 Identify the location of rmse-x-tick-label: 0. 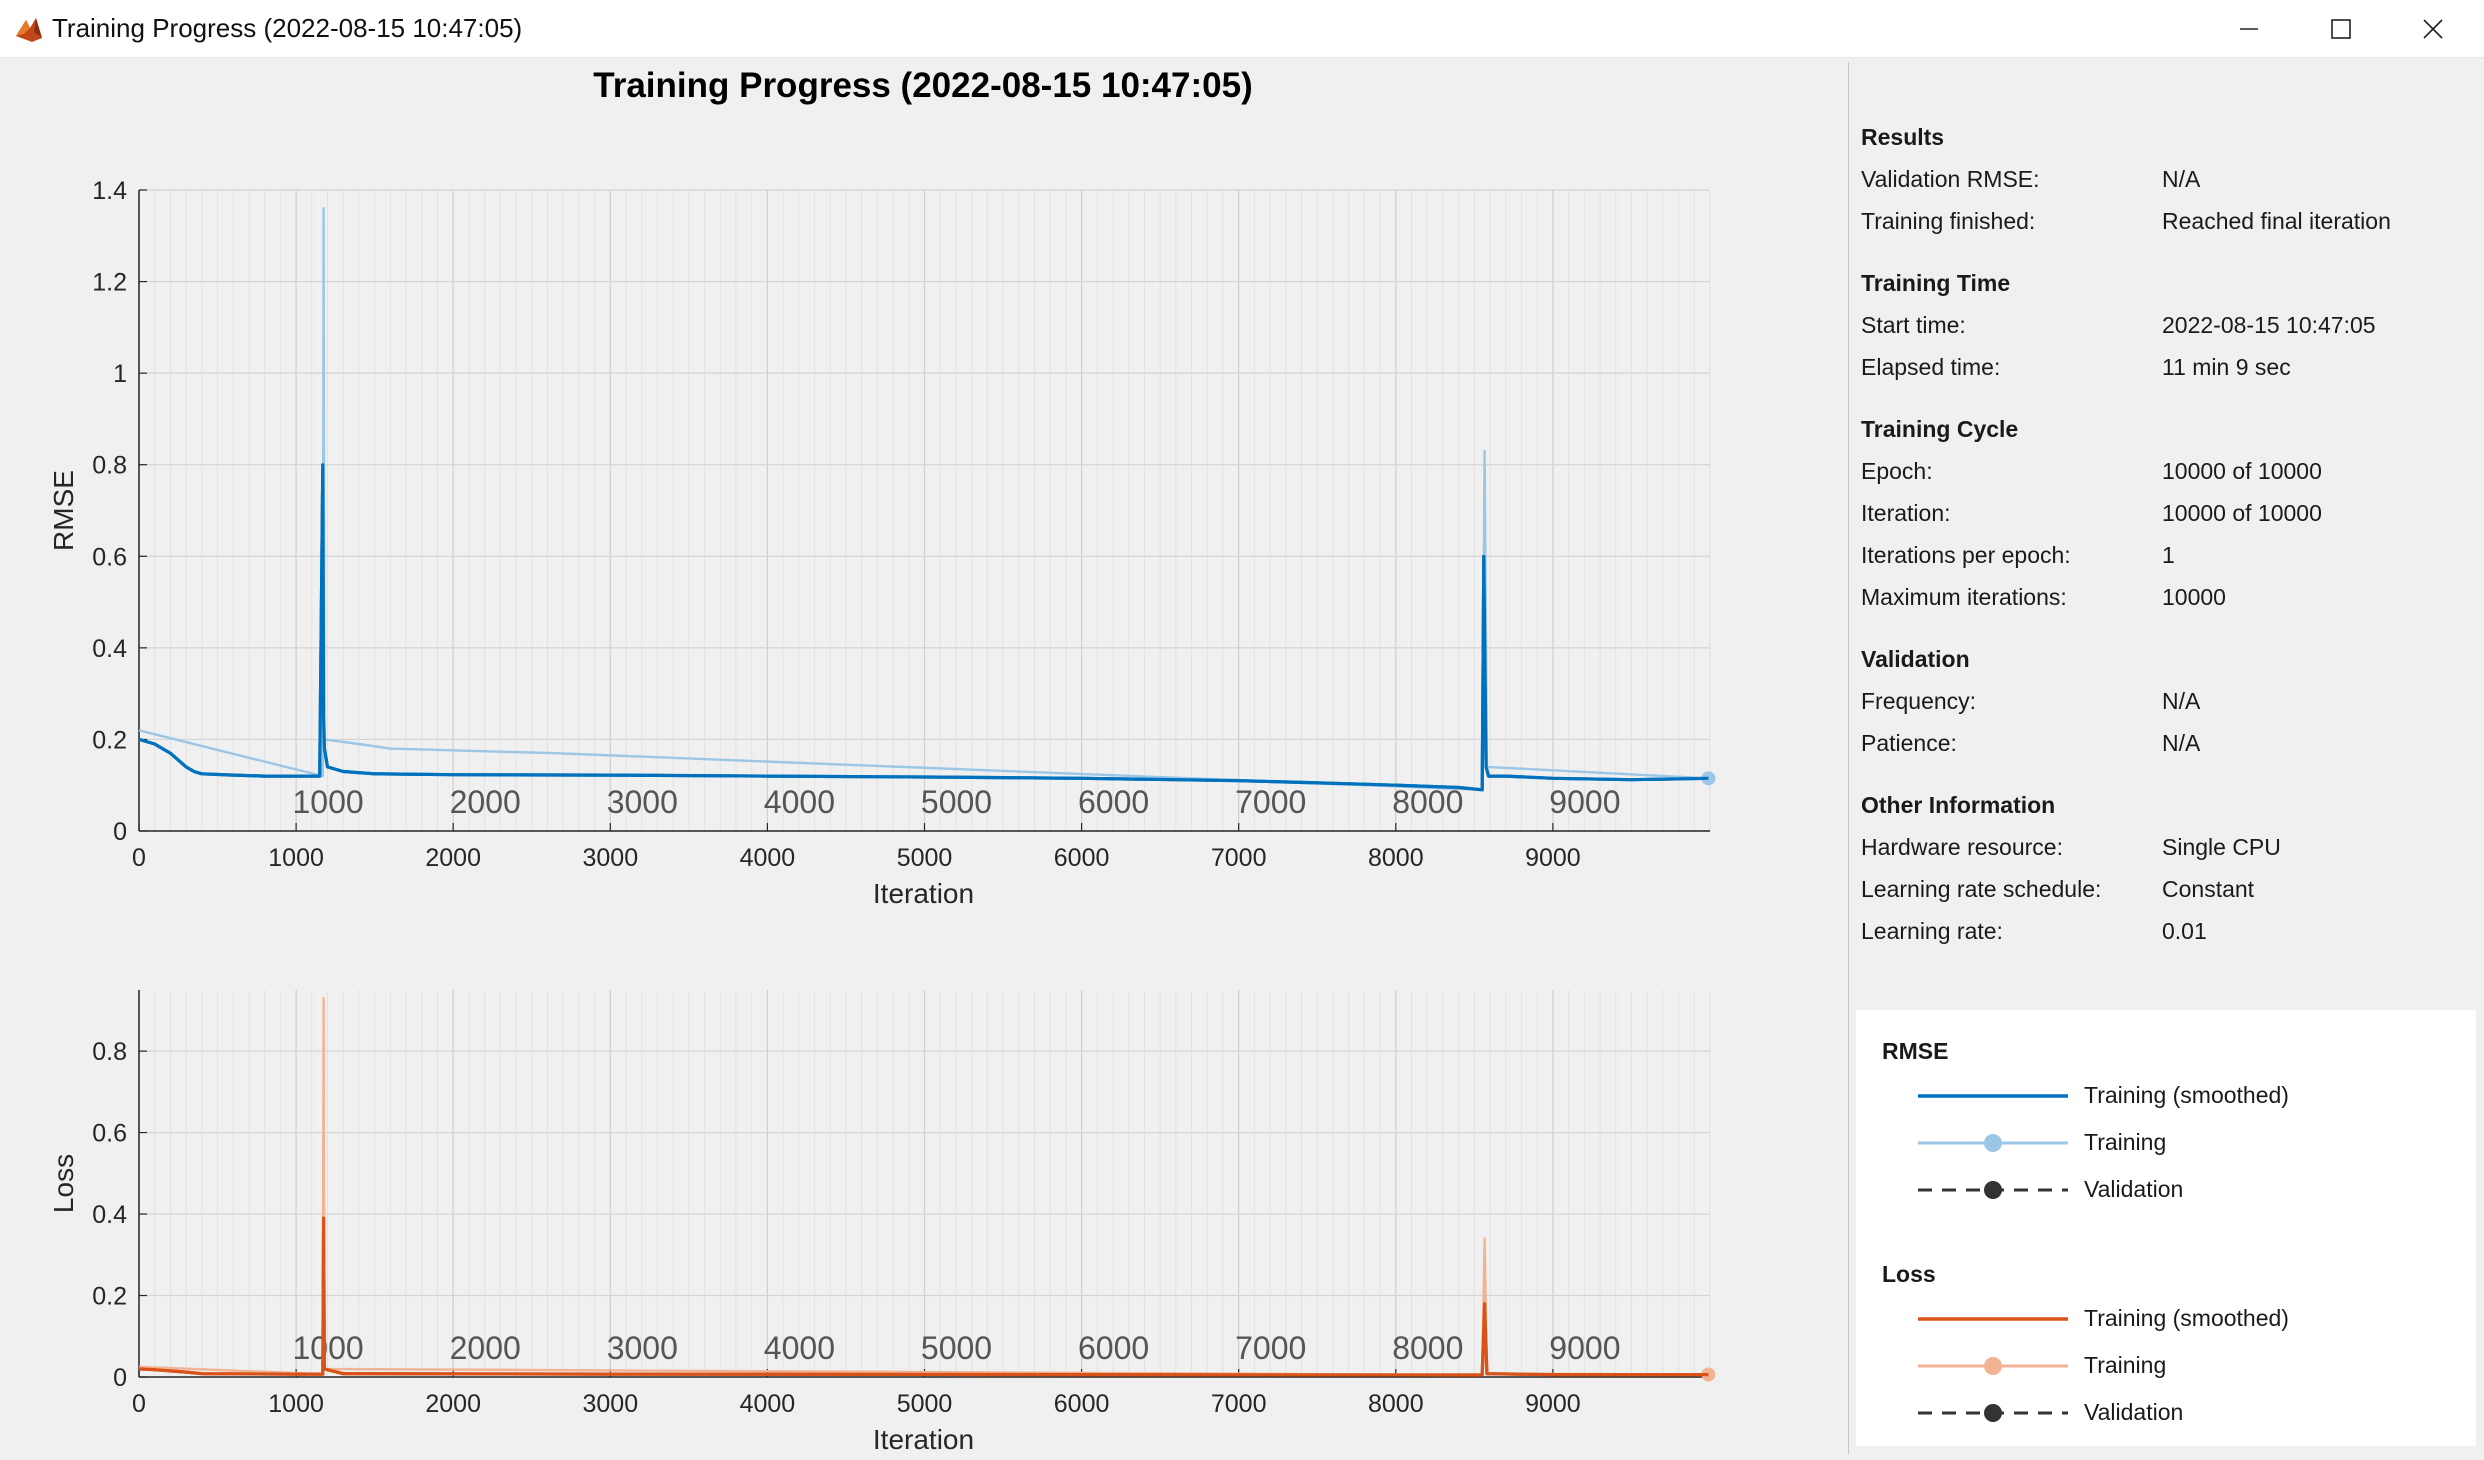
(139, 858).